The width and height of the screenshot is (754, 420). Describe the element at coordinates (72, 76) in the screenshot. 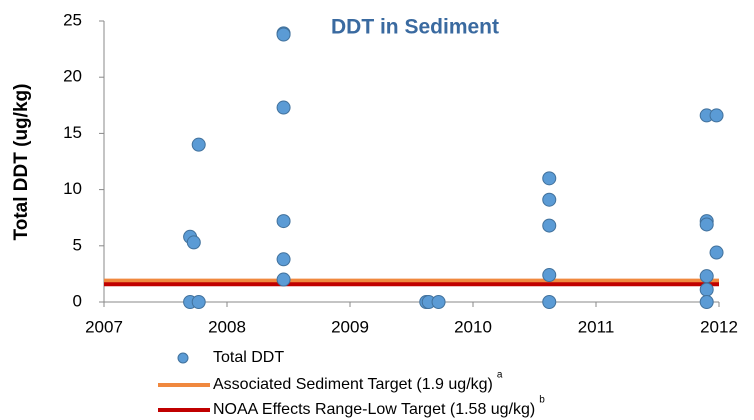

I see `y-tick-label: 20` at that location.